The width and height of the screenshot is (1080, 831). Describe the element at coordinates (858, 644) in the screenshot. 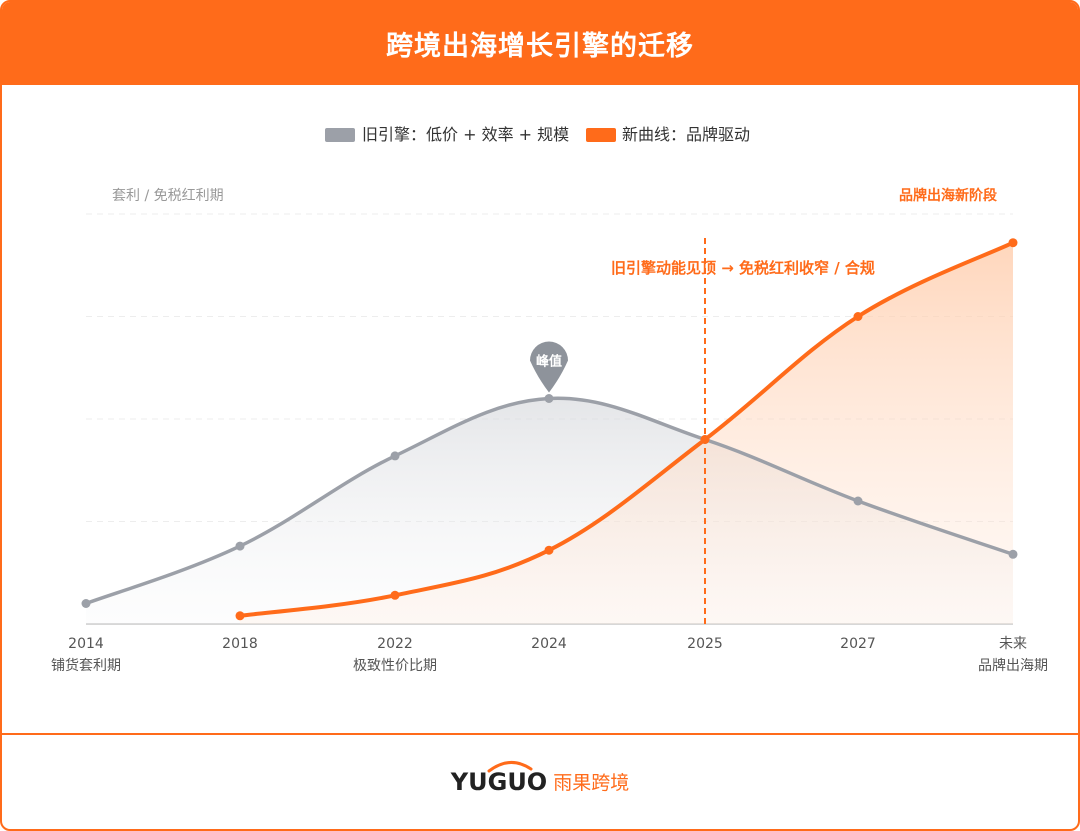

I see `tick-label-5: 2027` at that location.